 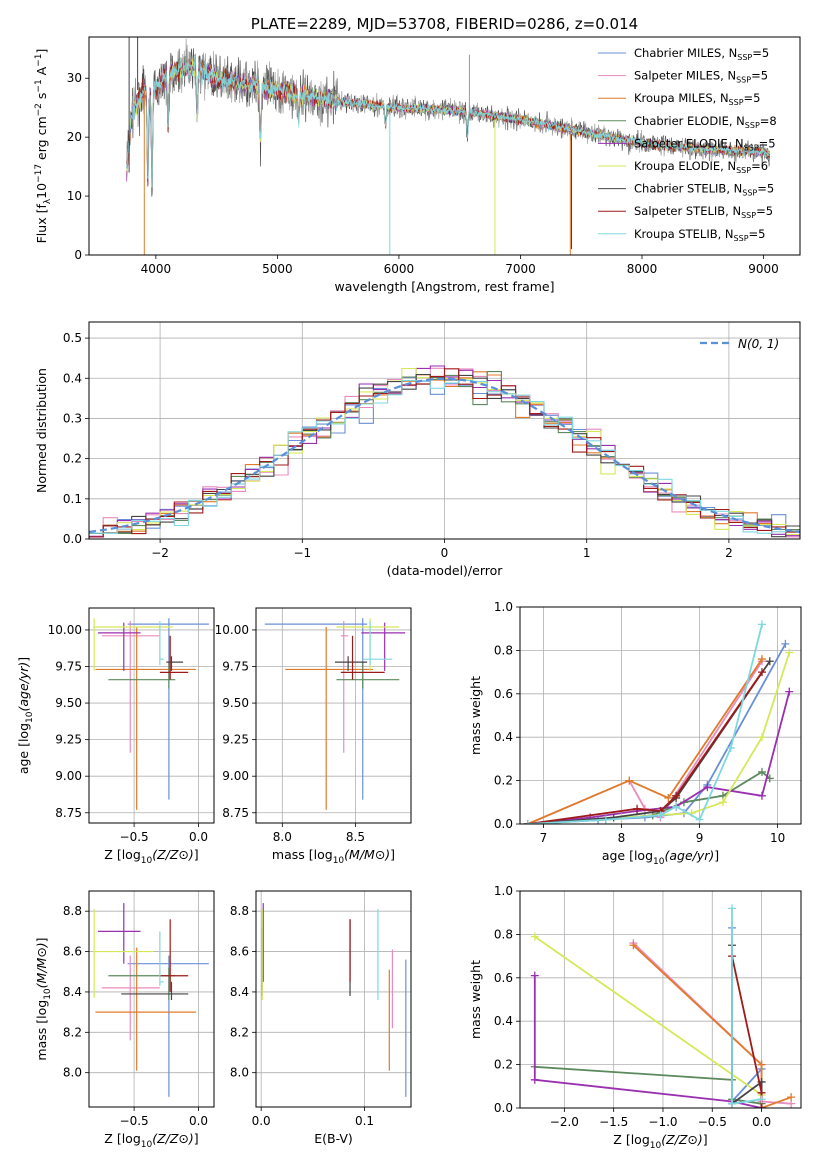 What do you see at coordinates (72, 1032) in the screenshot?
I see `y-tick-label: 8.2` at bounding box center [72, 1032].